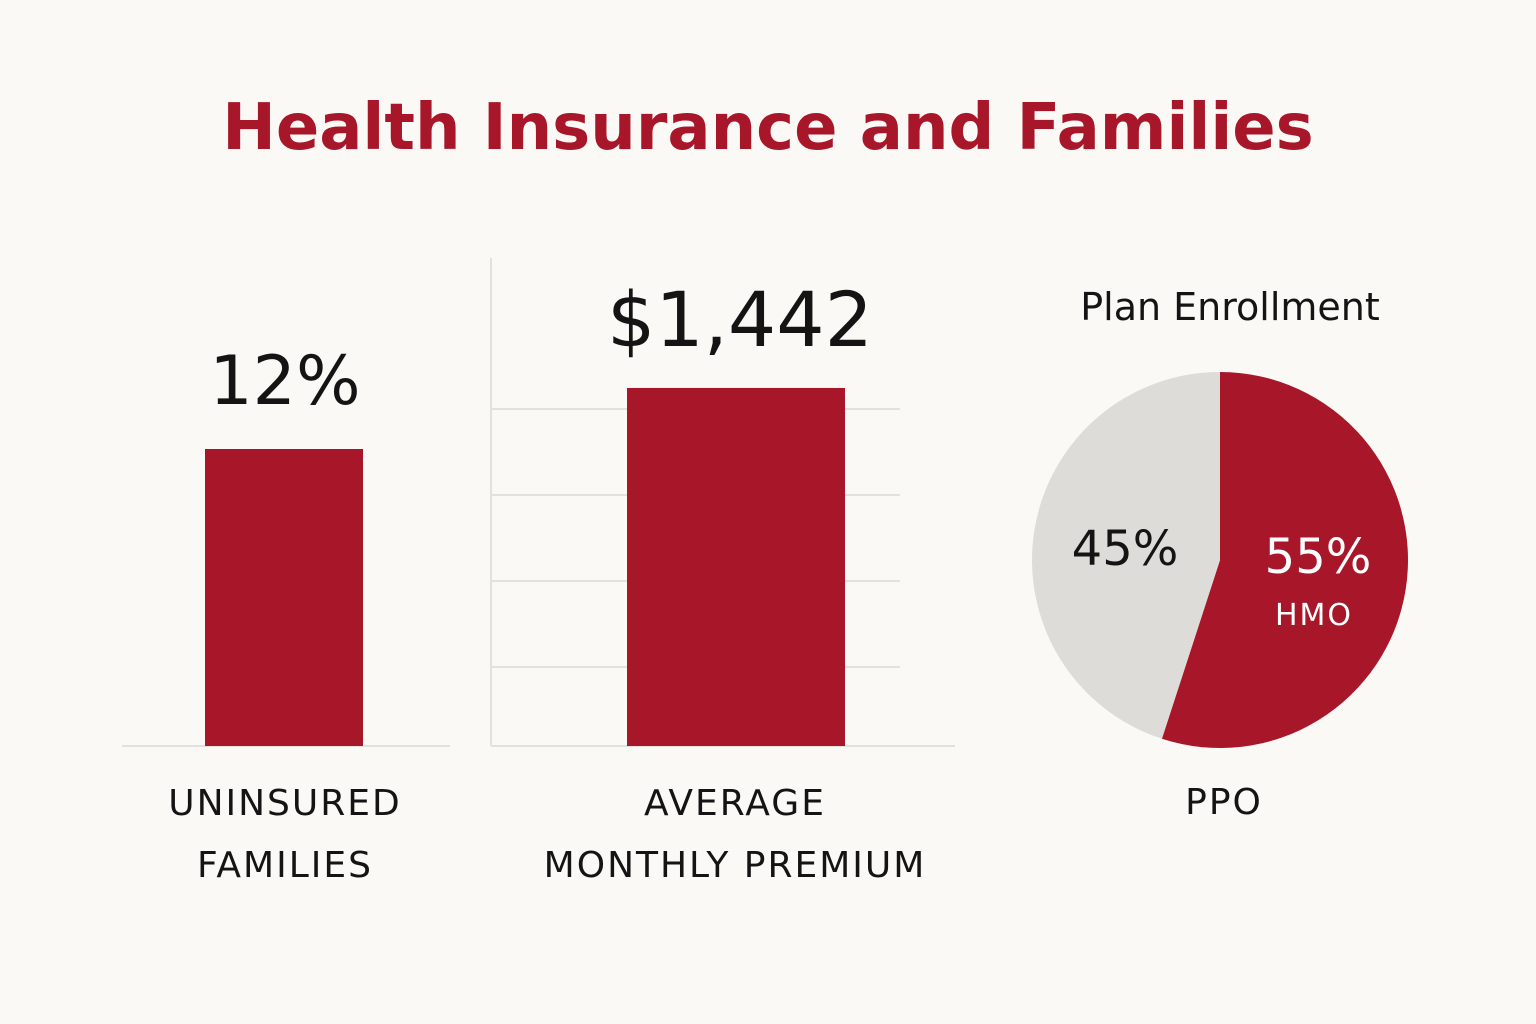 The height and width of the screenshot is (1024, 1536). I want to click on uninsured-bar, so click(284, 597).